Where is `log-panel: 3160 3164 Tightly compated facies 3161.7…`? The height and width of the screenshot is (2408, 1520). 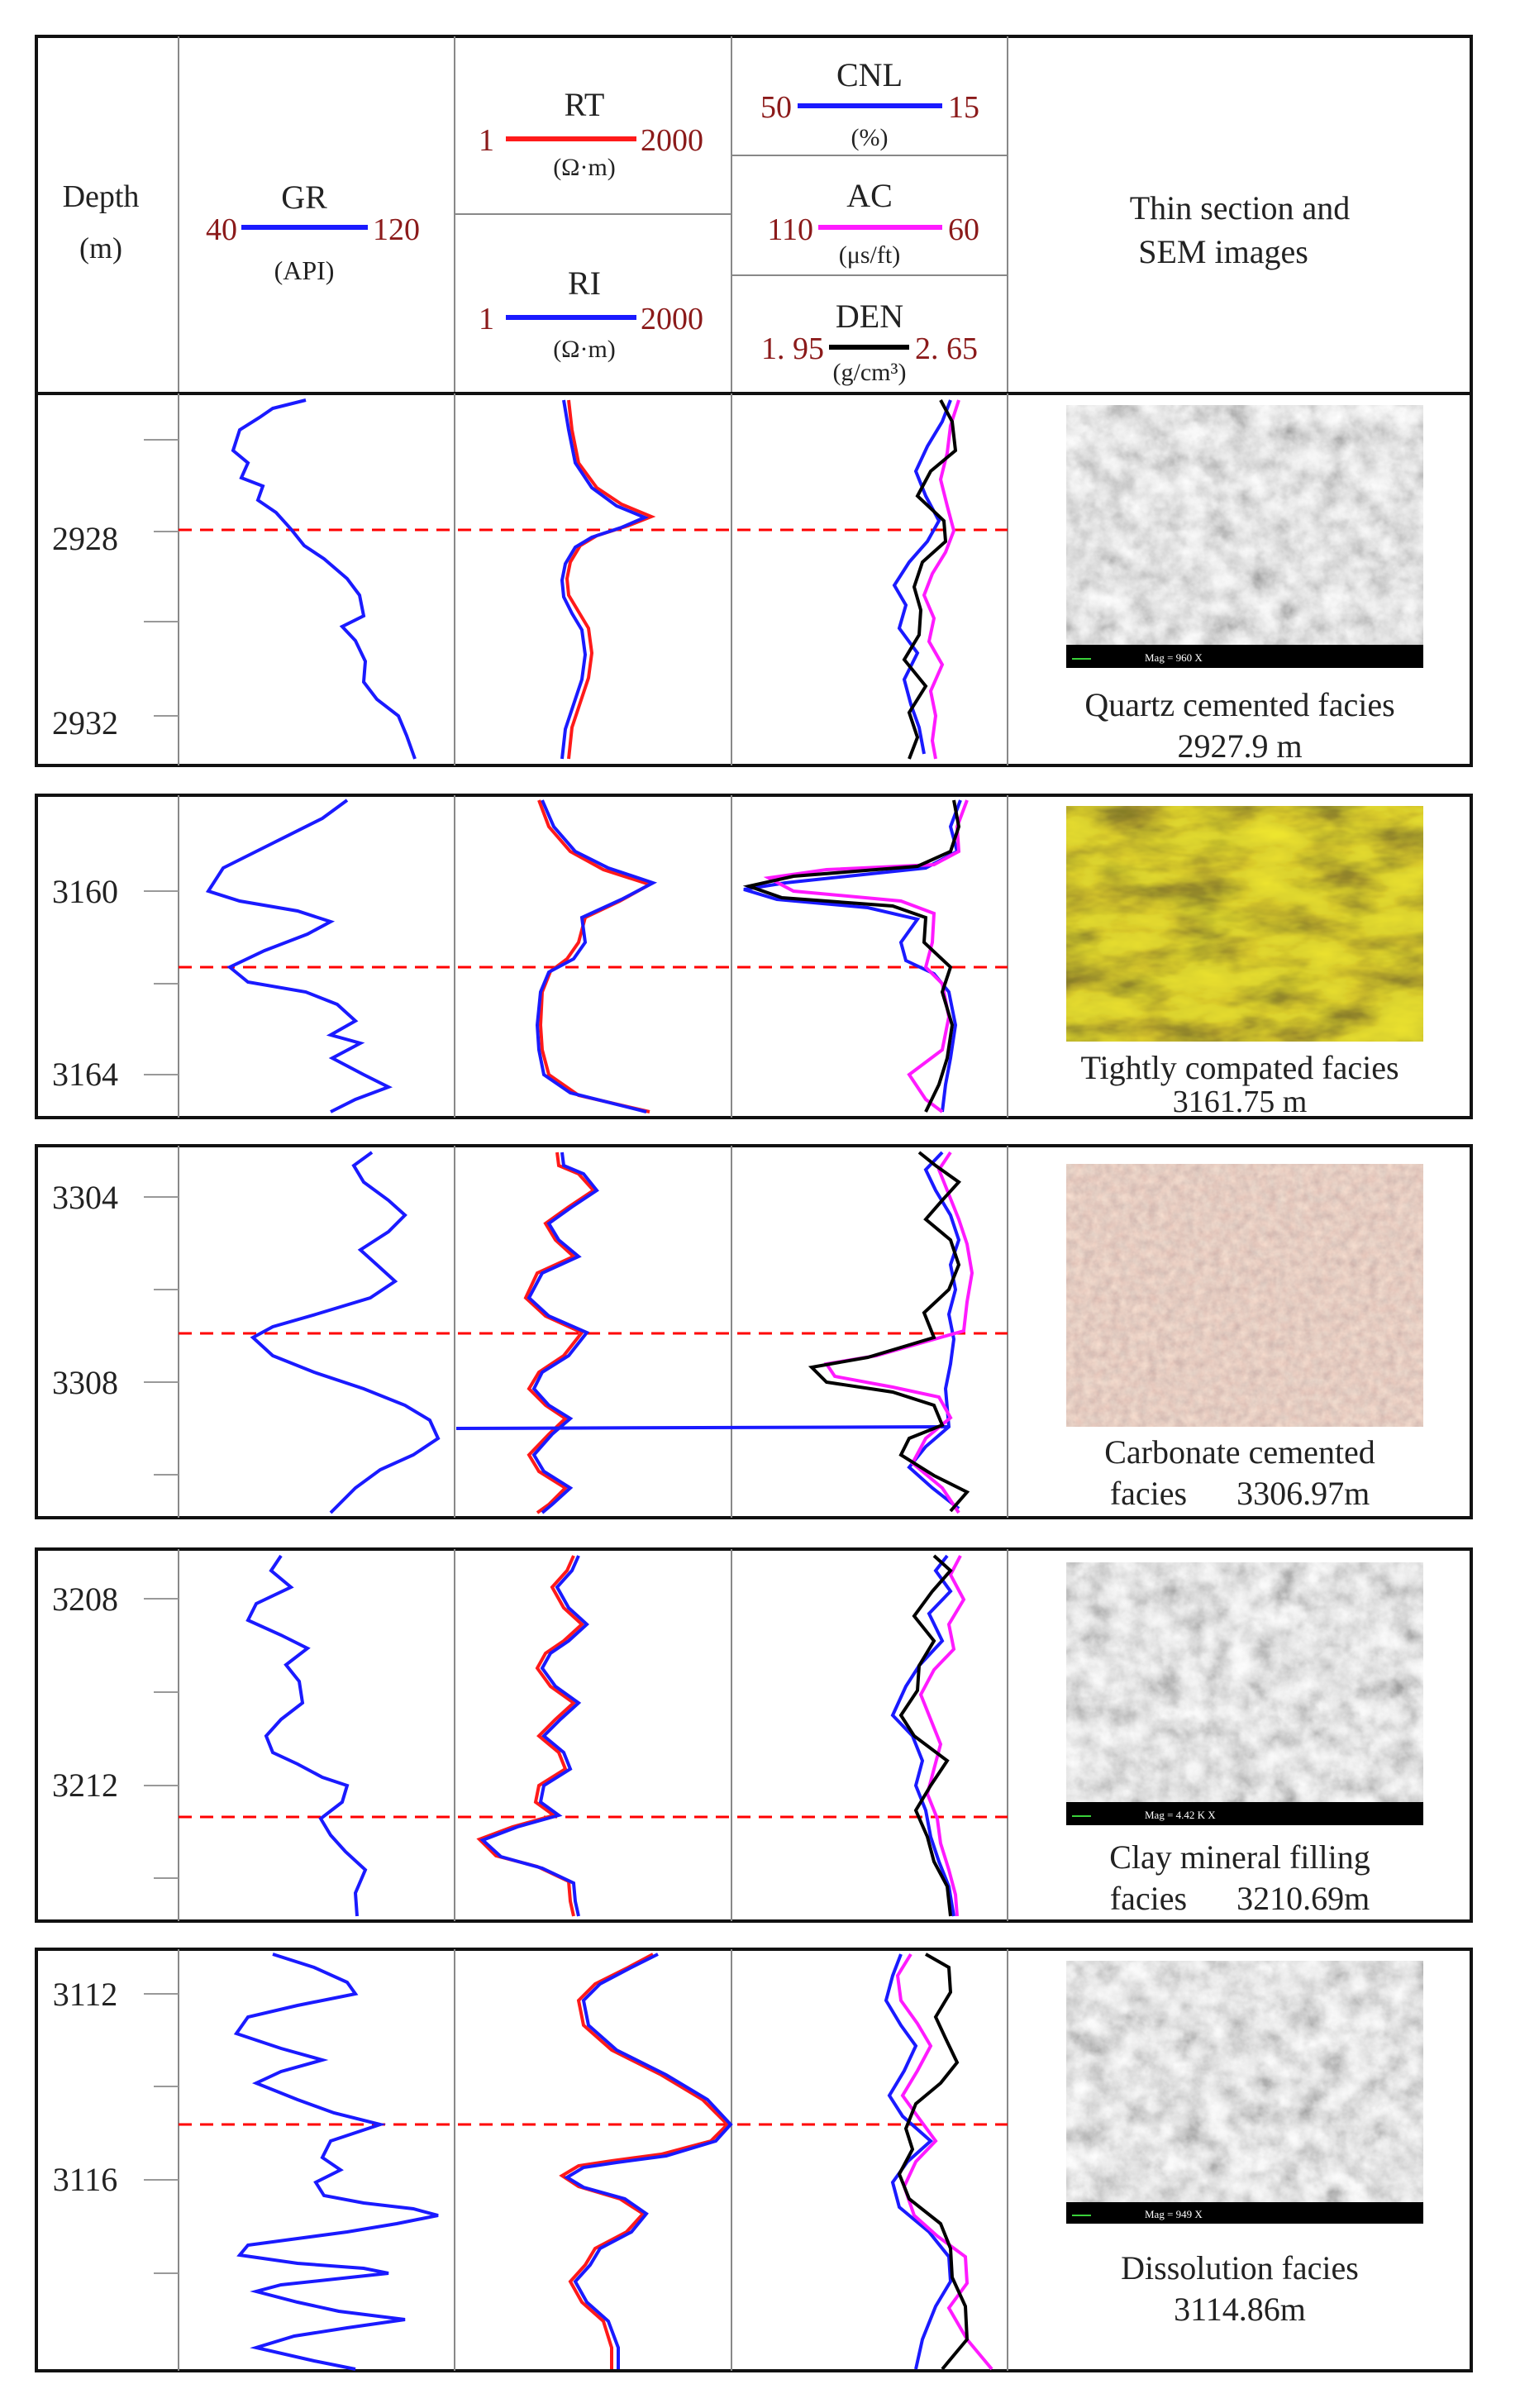
log-panel: 3160 3164 Tightly compated facies 3161.7… is located at coordinates (754, 957).